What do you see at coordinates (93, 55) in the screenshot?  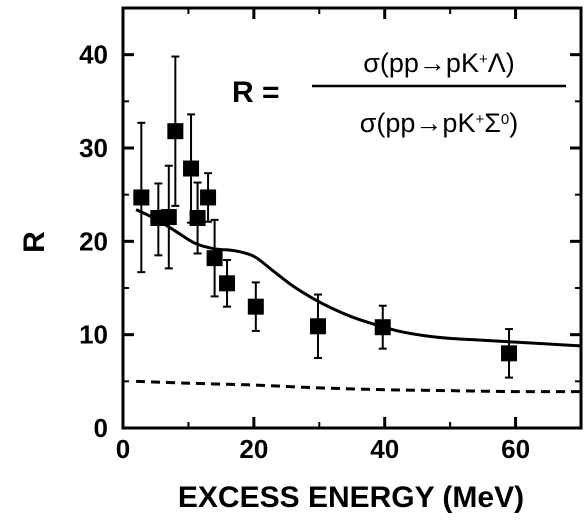 I see `y-tick-label: 40` at bounding box center [93, 55].